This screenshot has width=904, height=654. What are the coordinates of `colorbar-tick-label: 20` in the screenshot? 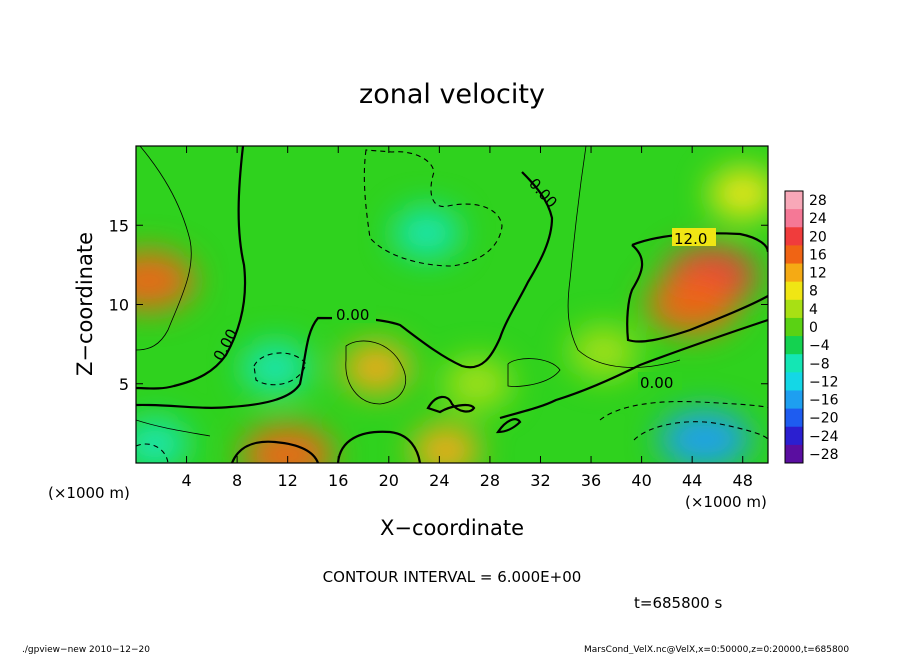 It's located at (818, 237).